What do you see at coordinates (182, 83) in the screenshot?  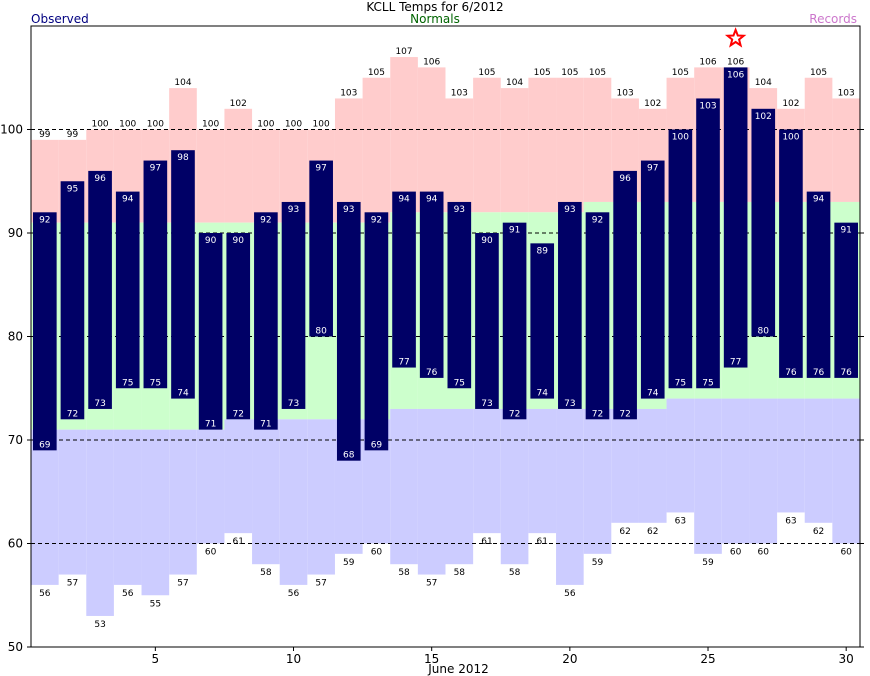 I see `record-high-label: 104` at bounding box center [182, 83].